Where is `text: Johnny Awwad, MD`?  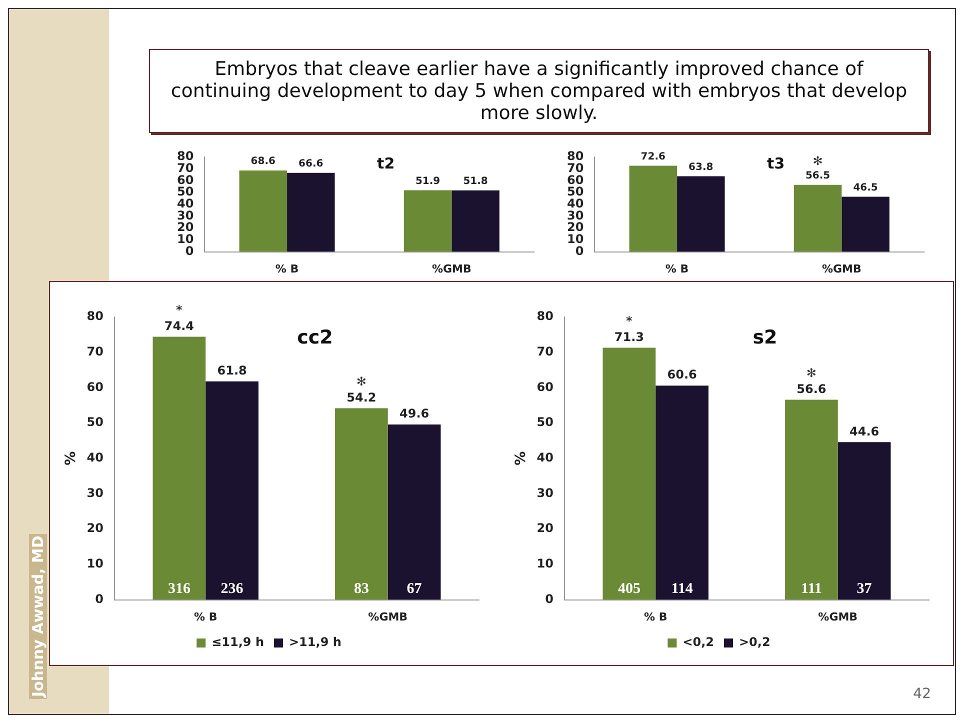
text: Johnny Awwad, MD is located at coordinates (38, 616).